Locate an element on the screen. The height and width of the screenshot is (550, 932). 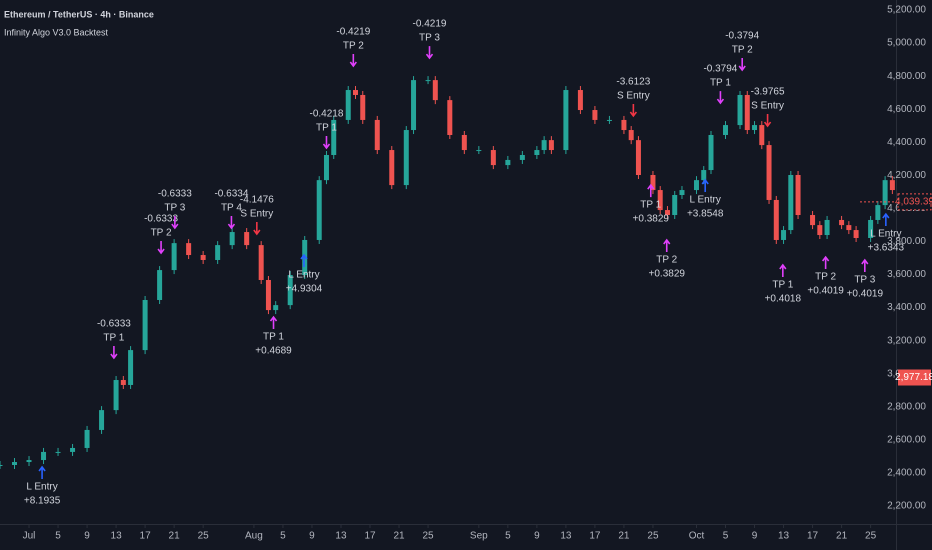
x-tick-label: Sep is located at coordinates (479, 536).